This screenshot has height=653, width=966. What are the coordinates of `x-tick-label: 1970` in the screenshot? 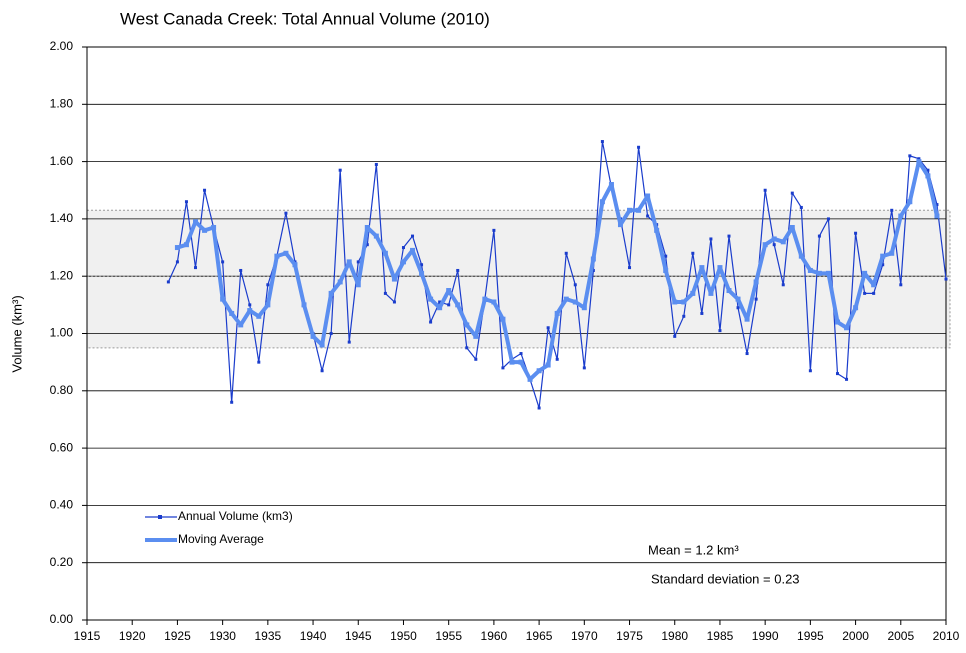 It's located at (584, 636).